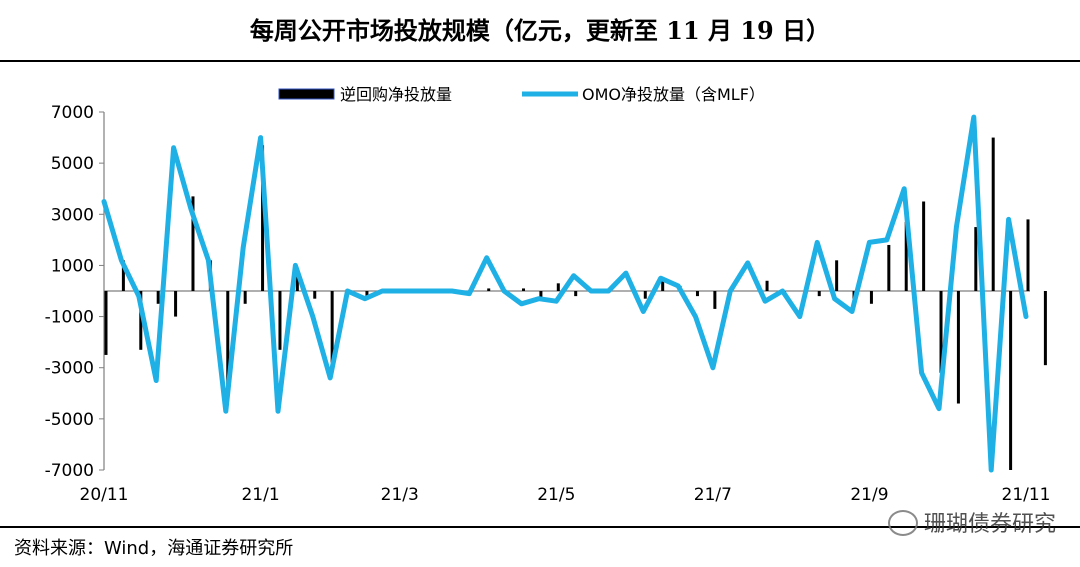  Describe the element at coordinates (902, 523) in the screenshot. I see `wechat-icon` at that location.